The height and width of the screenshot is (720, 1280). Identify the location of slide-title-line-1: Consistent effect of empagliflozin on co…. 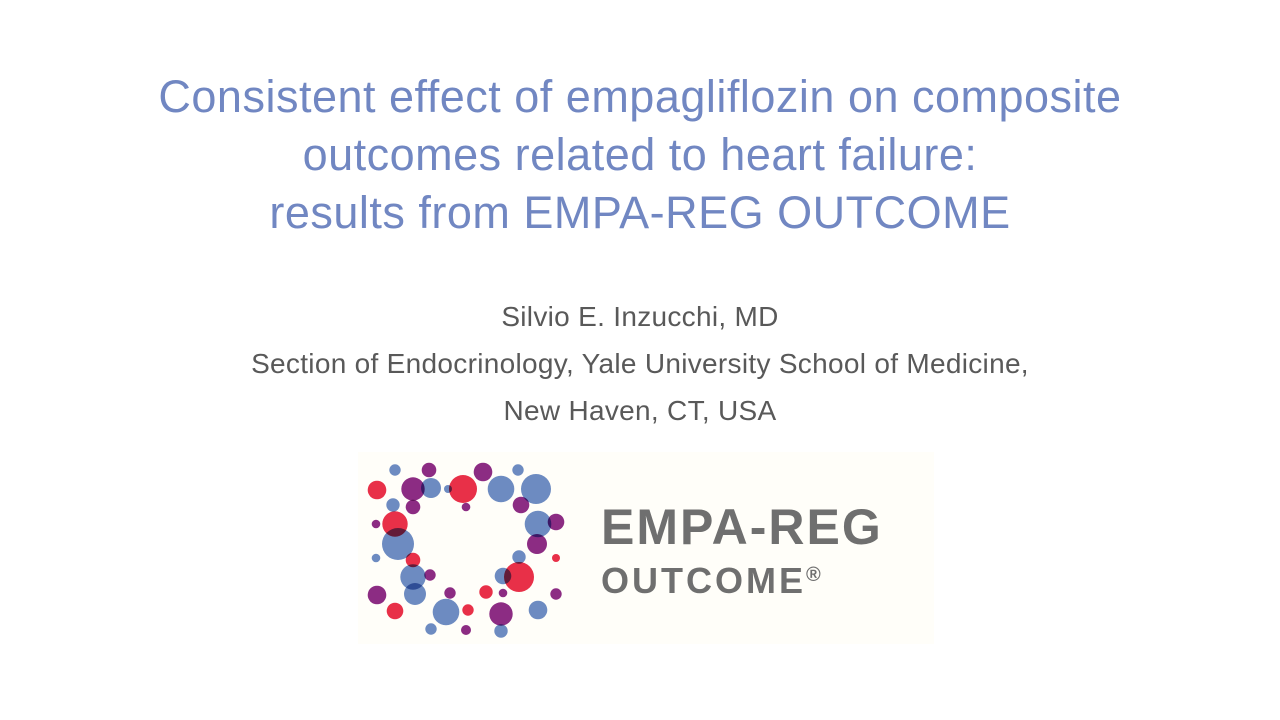
(640, 96).